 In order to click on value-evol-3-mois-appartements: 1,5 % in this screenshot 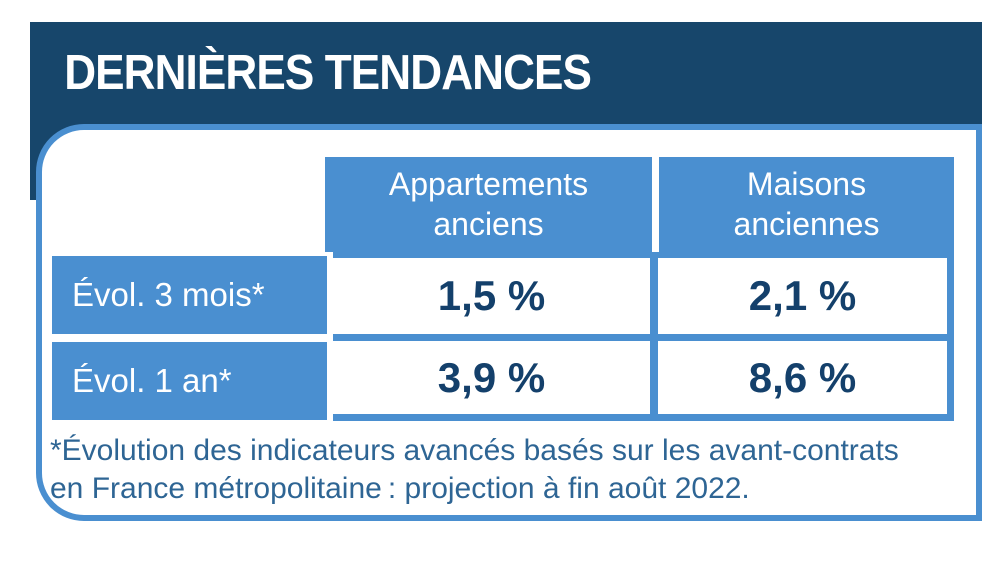, I will do `click(491, 296)`.